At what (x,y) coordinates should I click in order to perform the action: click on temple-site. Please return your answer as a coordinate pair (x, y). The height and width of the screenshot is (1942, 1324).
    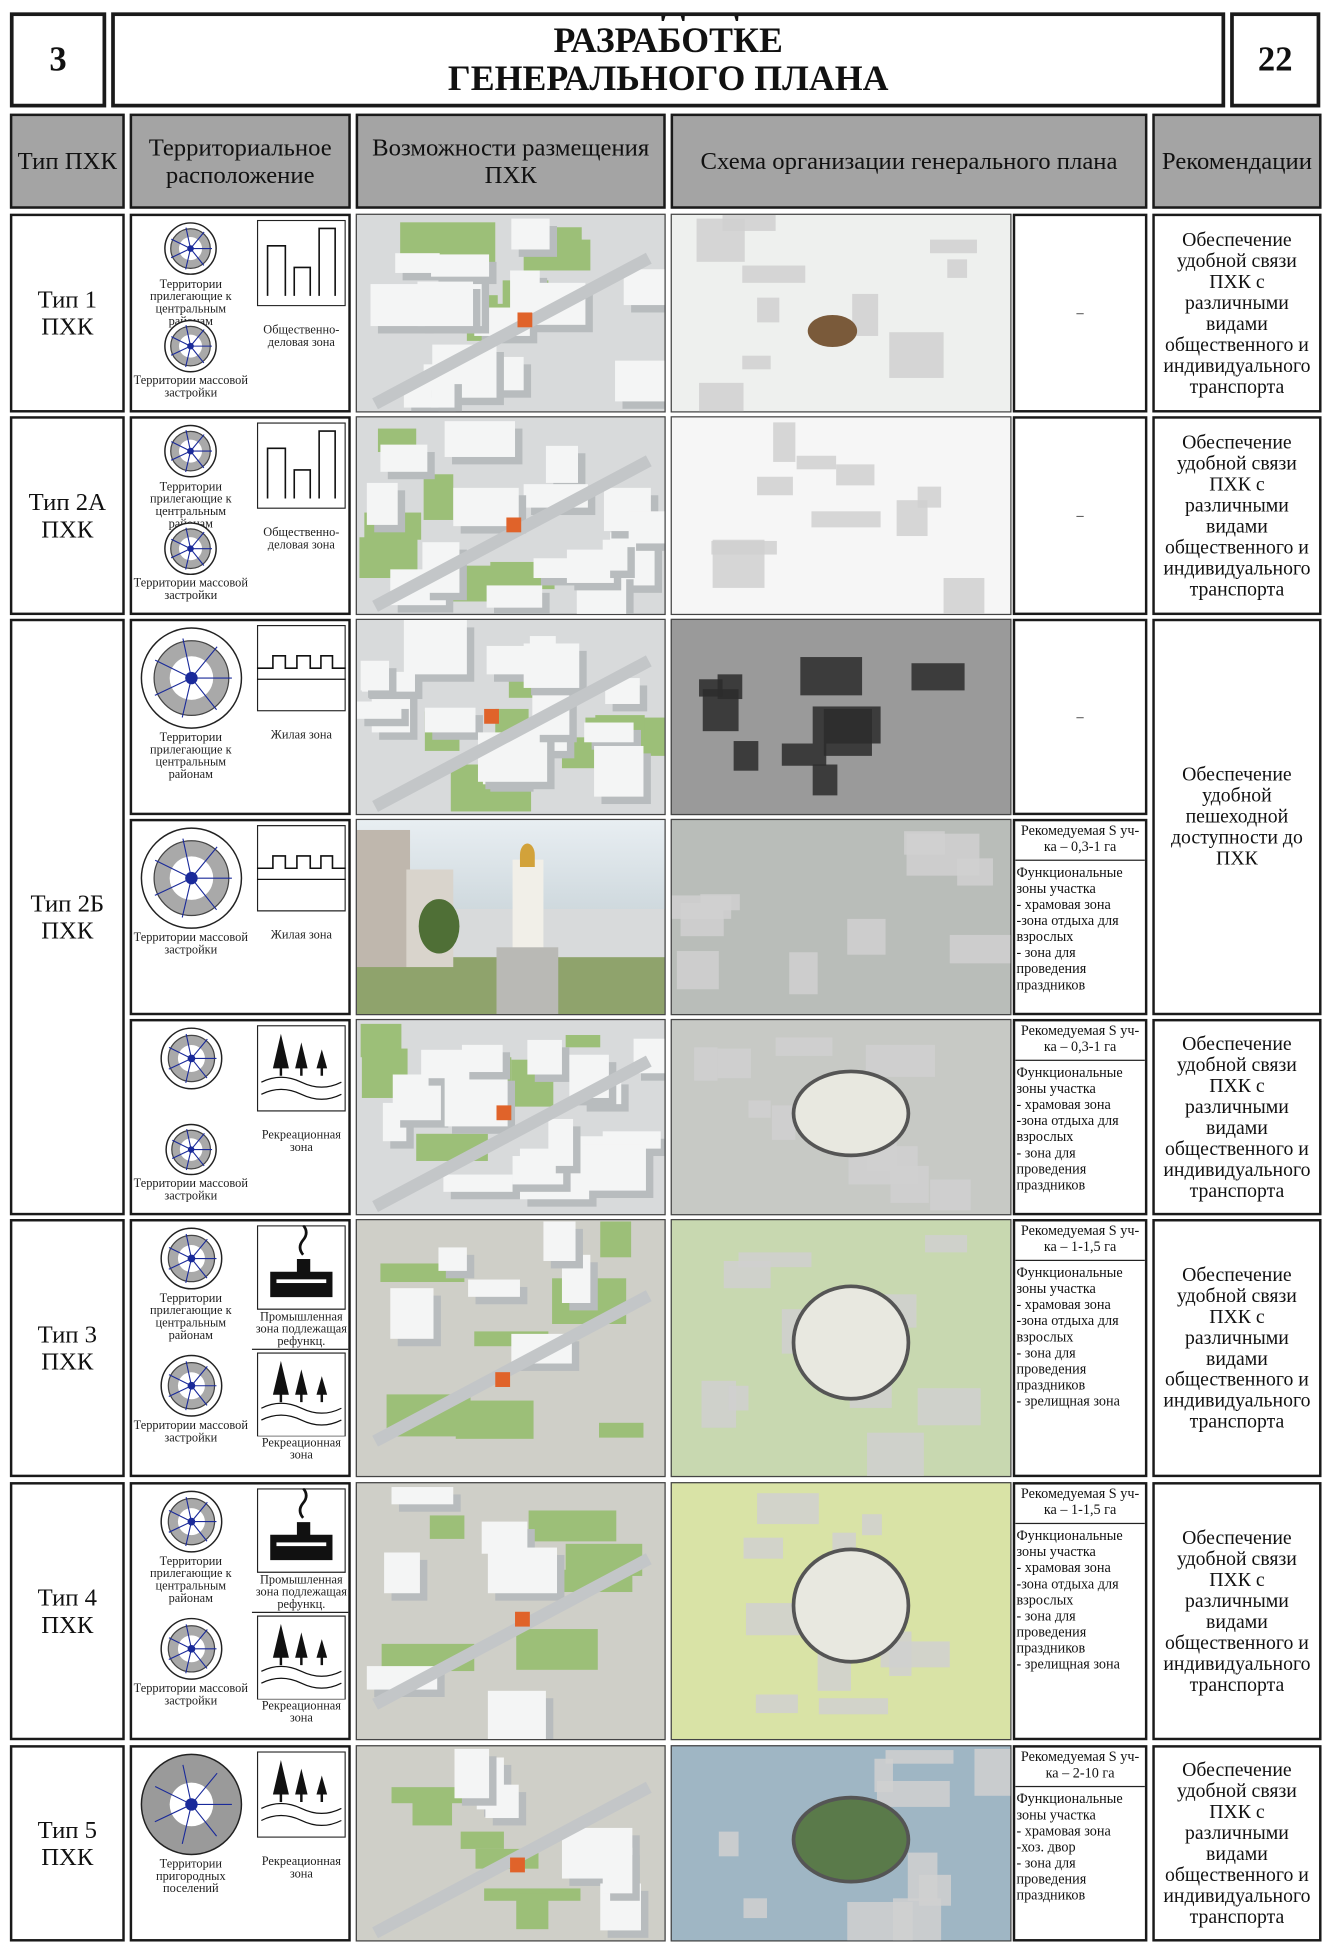
    Looking at the image, I should click on (851, 1342).